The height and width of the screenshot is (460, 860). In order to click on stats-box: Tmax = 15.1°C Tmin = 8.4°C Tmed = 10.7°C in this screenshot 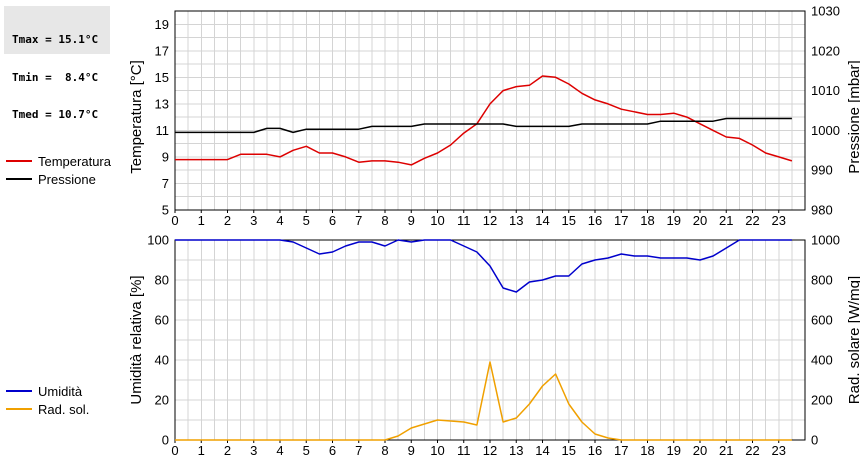, I will do `click(57, 63)`.